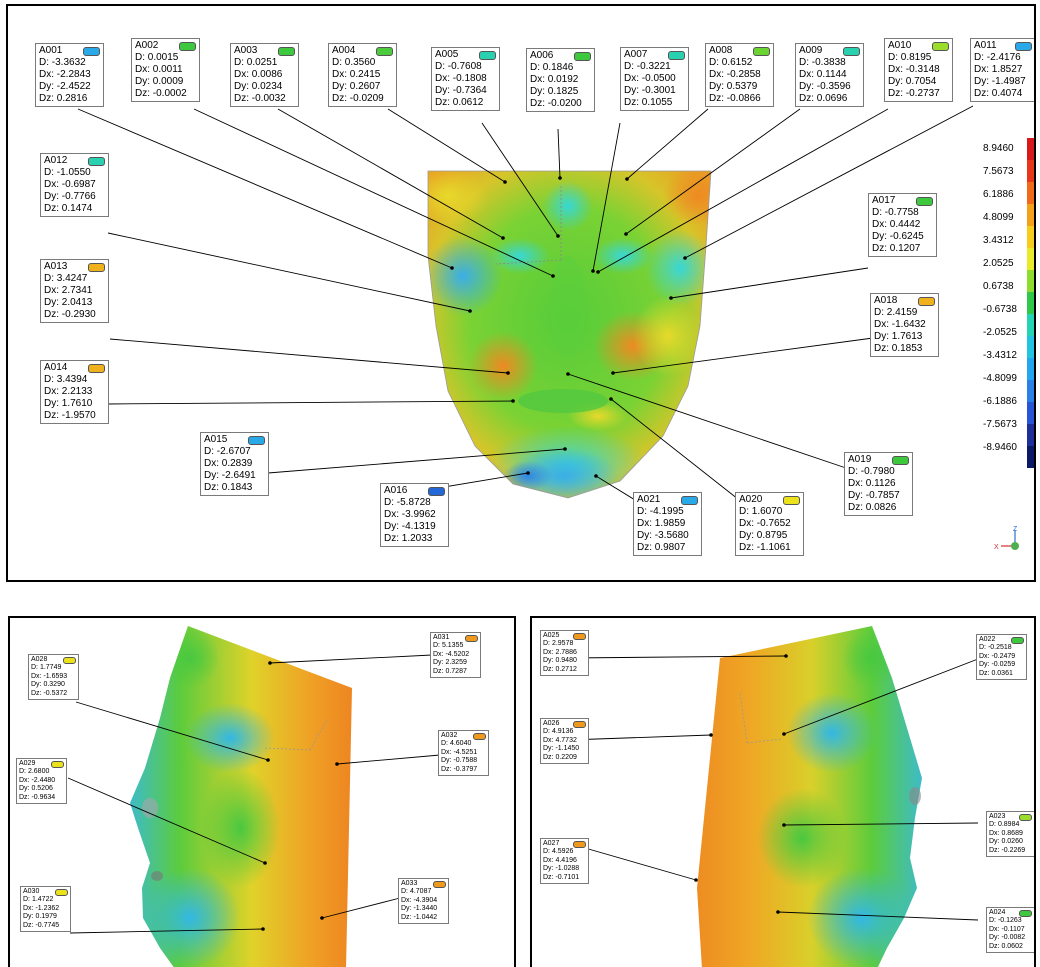  What do you see at coordinates (998, 217) in the screenshot?
I see `legend-label: 4.8099` at bounding box center [998, 217].